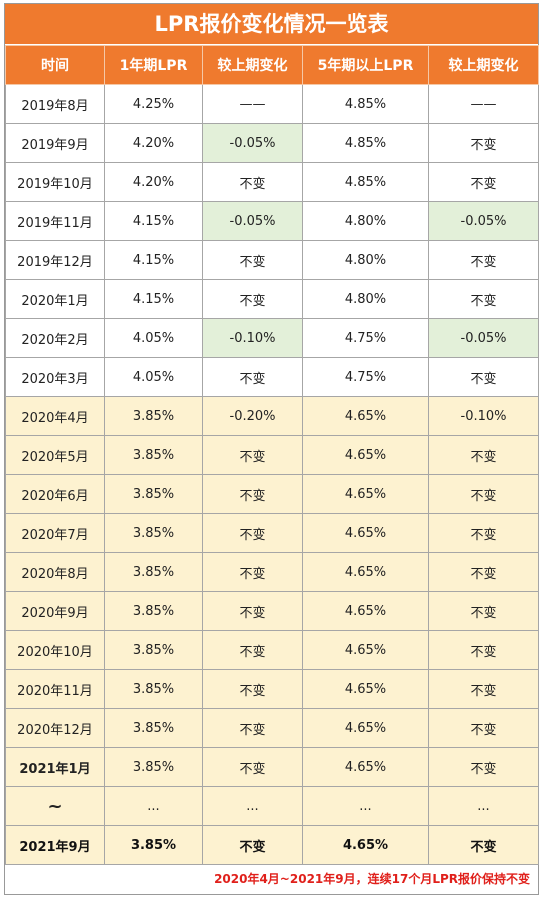 The height and width of the screenshot is (898, 543). Describe the element at coordinates (55, 338) in the screenshot. I see `cell-time: 2020年2月` at that location.